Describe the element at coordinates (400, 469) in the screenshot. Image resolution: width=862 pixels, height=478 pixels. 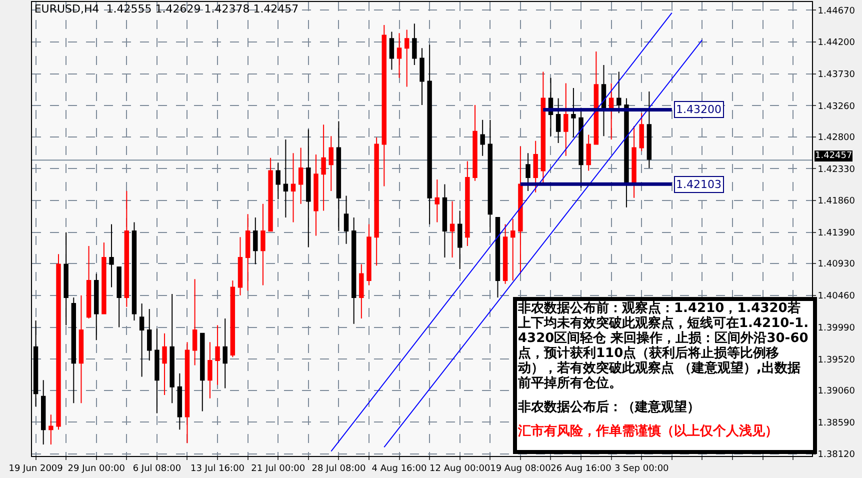
I see `x-tick-label: 4 Aug 16:00` at that location.